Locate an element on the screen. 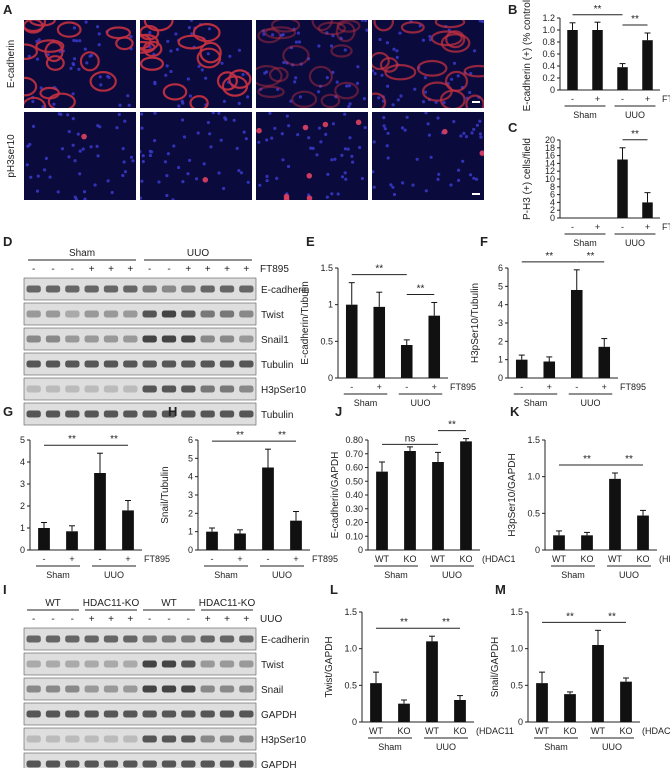 This screenshot has height=768, width=670. y-tick-label: 5 is located at coordinates (190, 458).